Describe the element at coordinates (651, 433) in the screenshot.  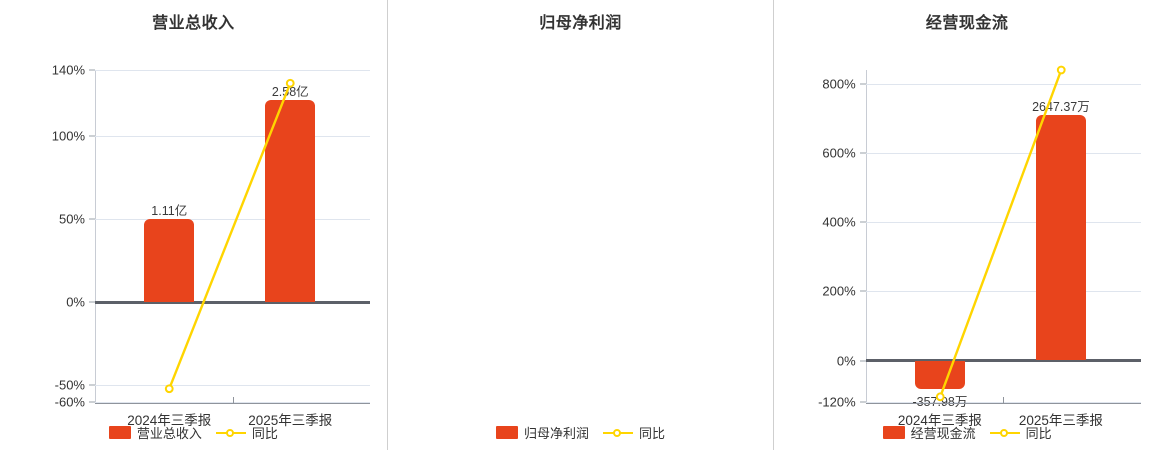
I see `legend-label-line-net-profit: 同比` at that location.